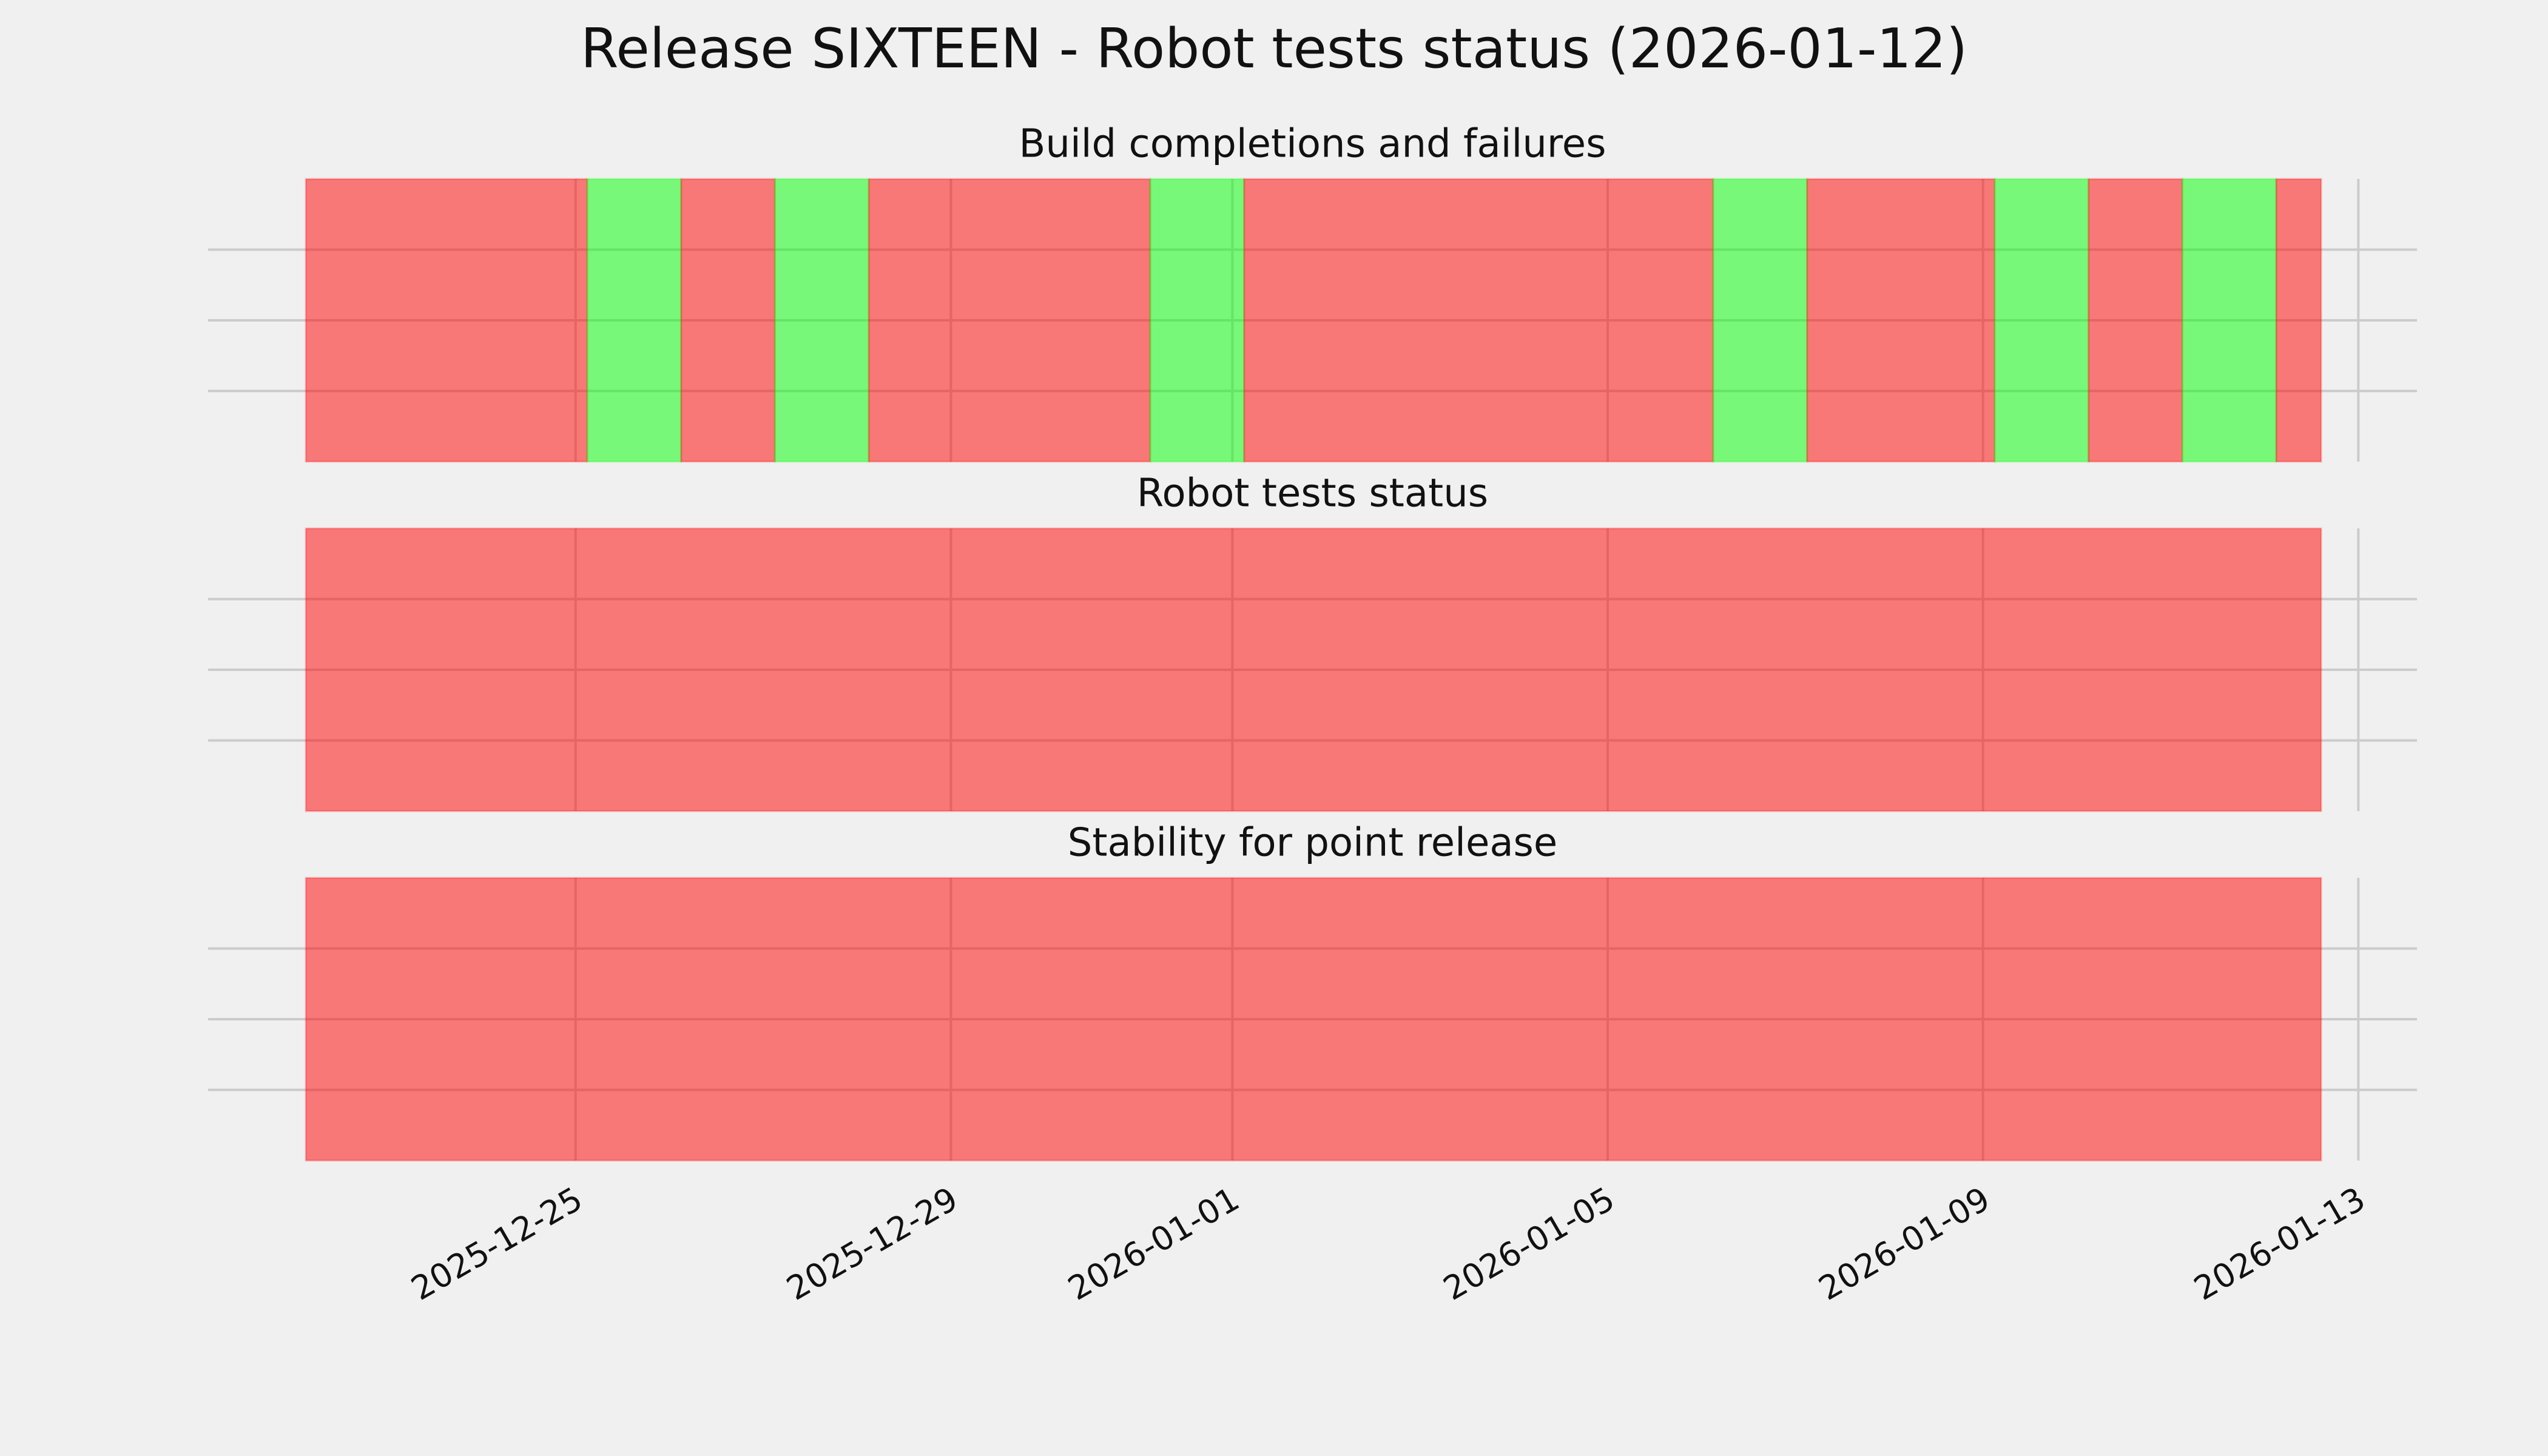  I want to click on panel-title: Build completions and failures, so click(1312, 144).